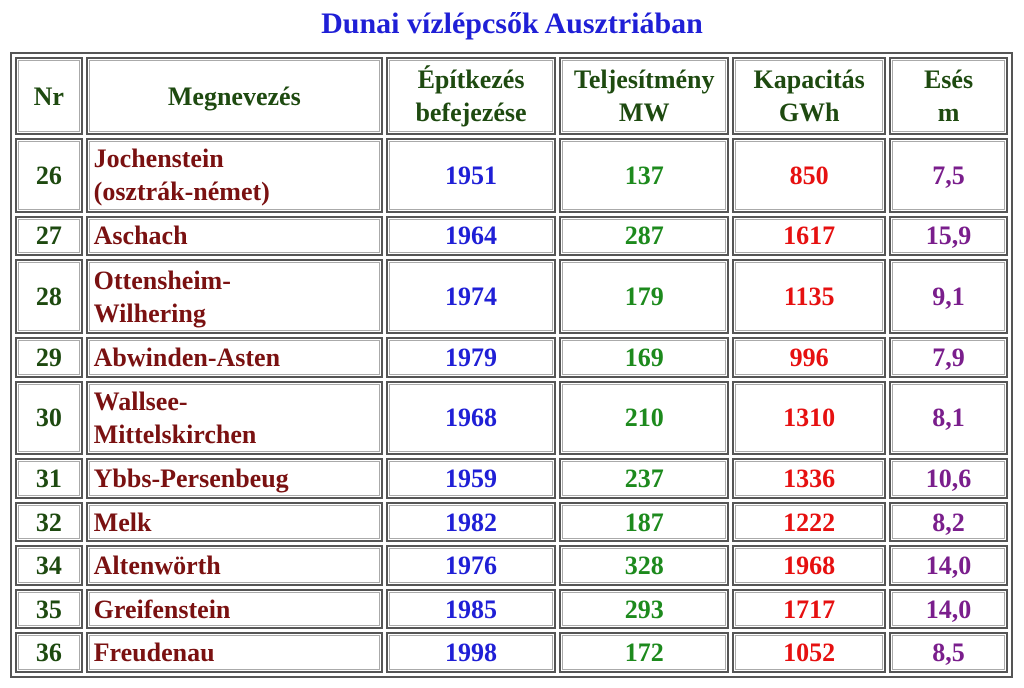 The image size is (1024, 688). I want to click on row-name: Abwinden-Asten, so click(234, 357).